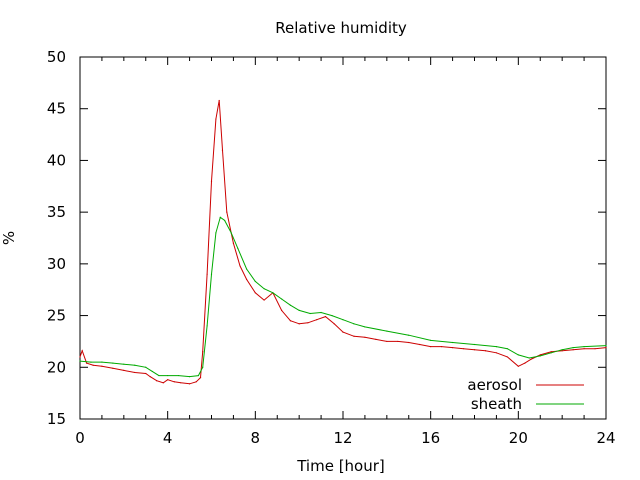  Describe the element at coordinates (56, 109) in the screenshot. I see `y-tick-label: 45` at that location.